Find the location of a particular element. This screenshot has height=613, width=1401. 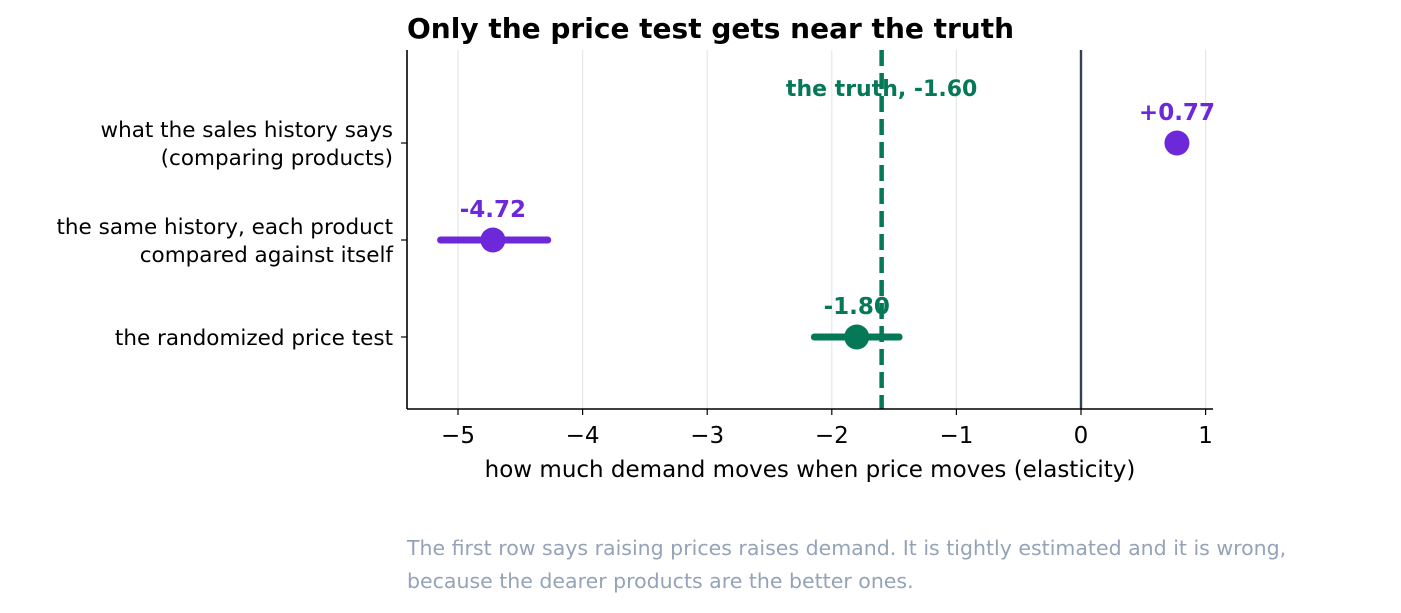

x-tick-label: −2 is located at coordinates (832, 436).